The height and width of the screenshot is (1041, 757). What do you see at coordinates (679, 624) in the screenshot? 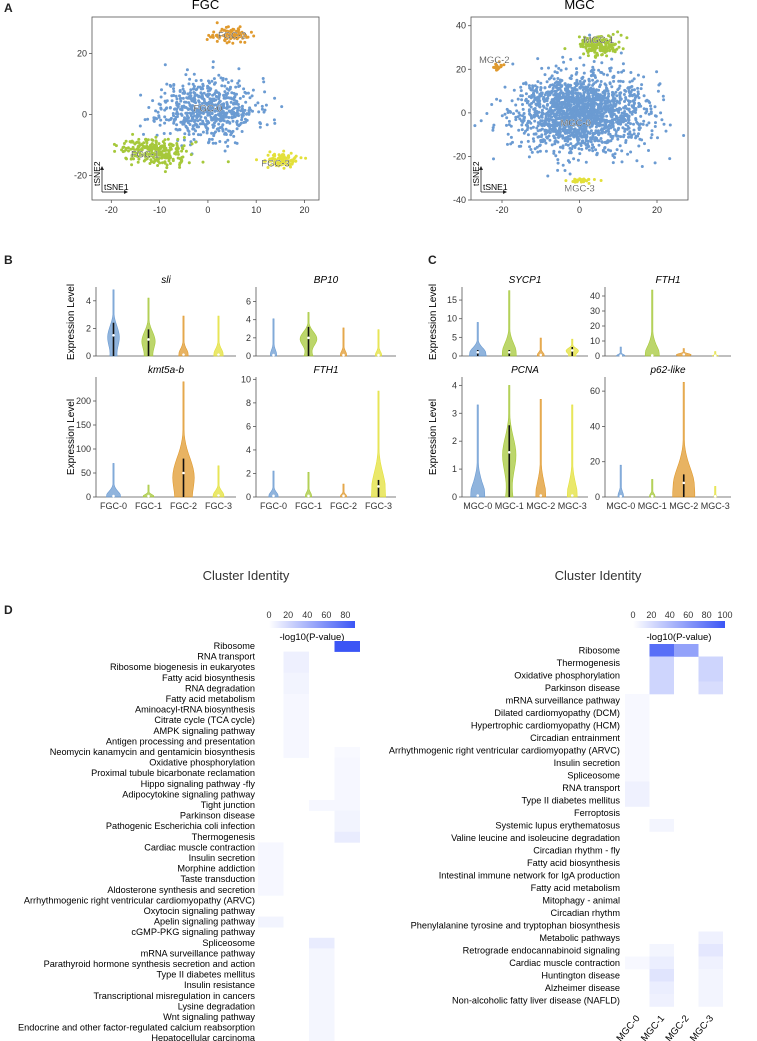
I see `colorbar` at bounding box center [679, 624].